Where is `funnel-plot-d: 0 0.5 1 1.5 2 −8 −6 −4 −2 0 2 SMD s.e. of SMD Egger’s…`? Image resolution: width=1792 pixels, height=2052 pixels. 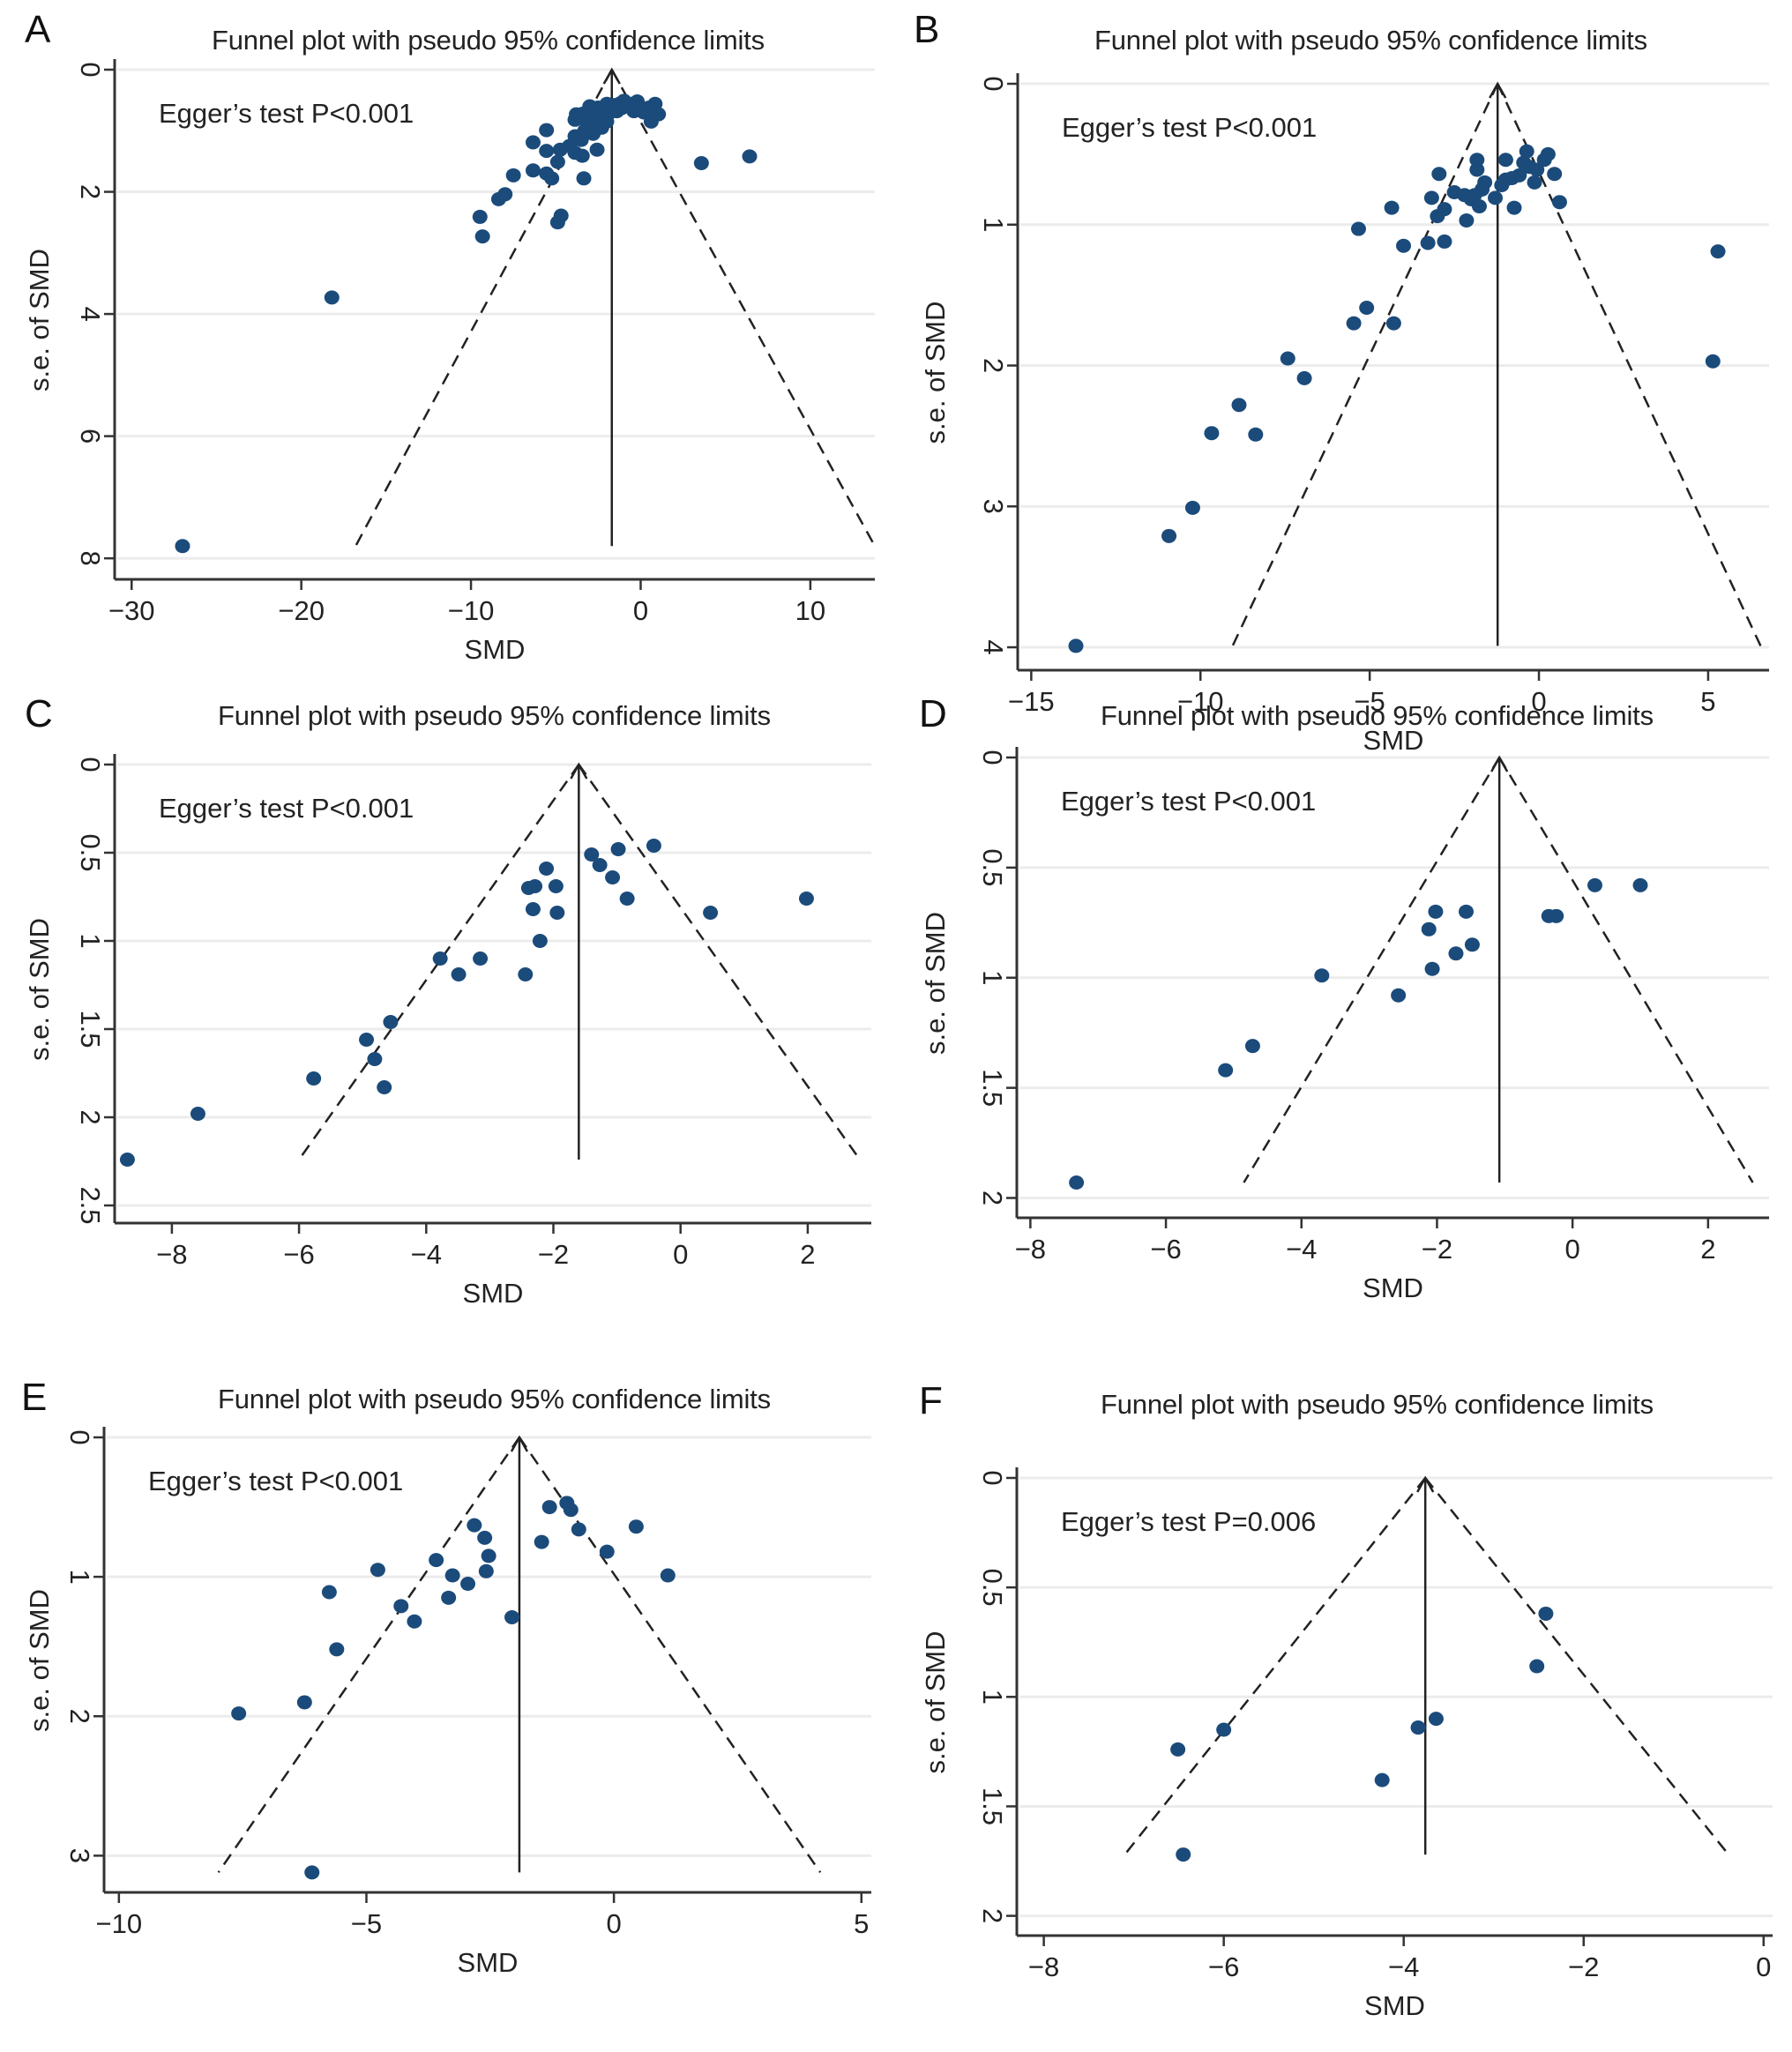
funnel-plot-d: 0 0.5 1 1.5 2 −8 −6 −4 −2 0 2 SMD s.e. of SMD Egger’s… is located at coordinates (1344, 1025).